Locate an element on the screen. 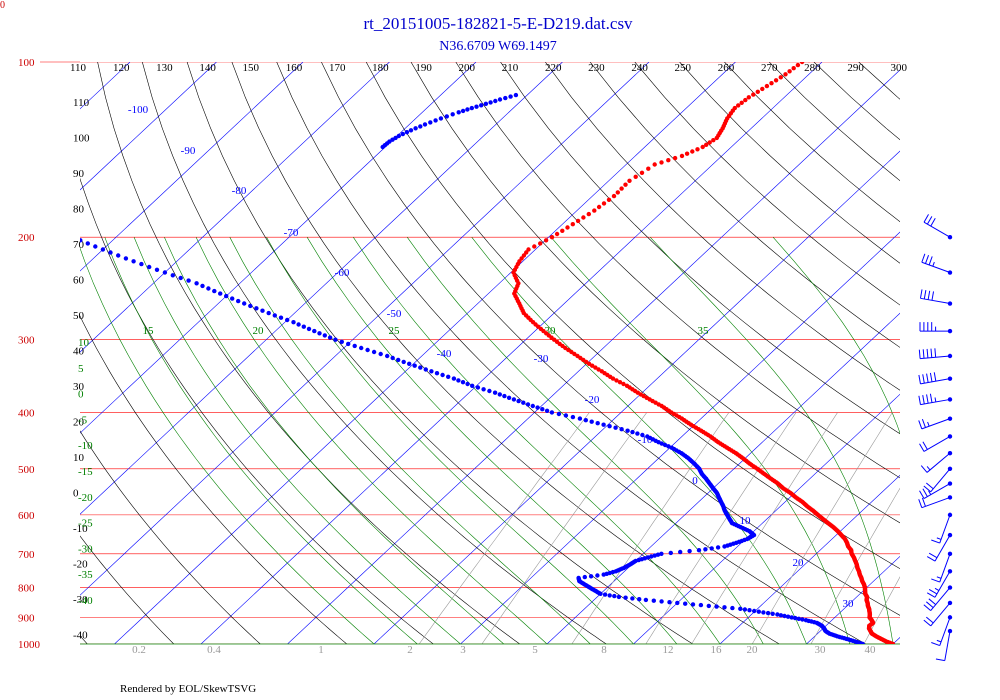  theta-tick-label: 150 is located at coordinates (251, 68).